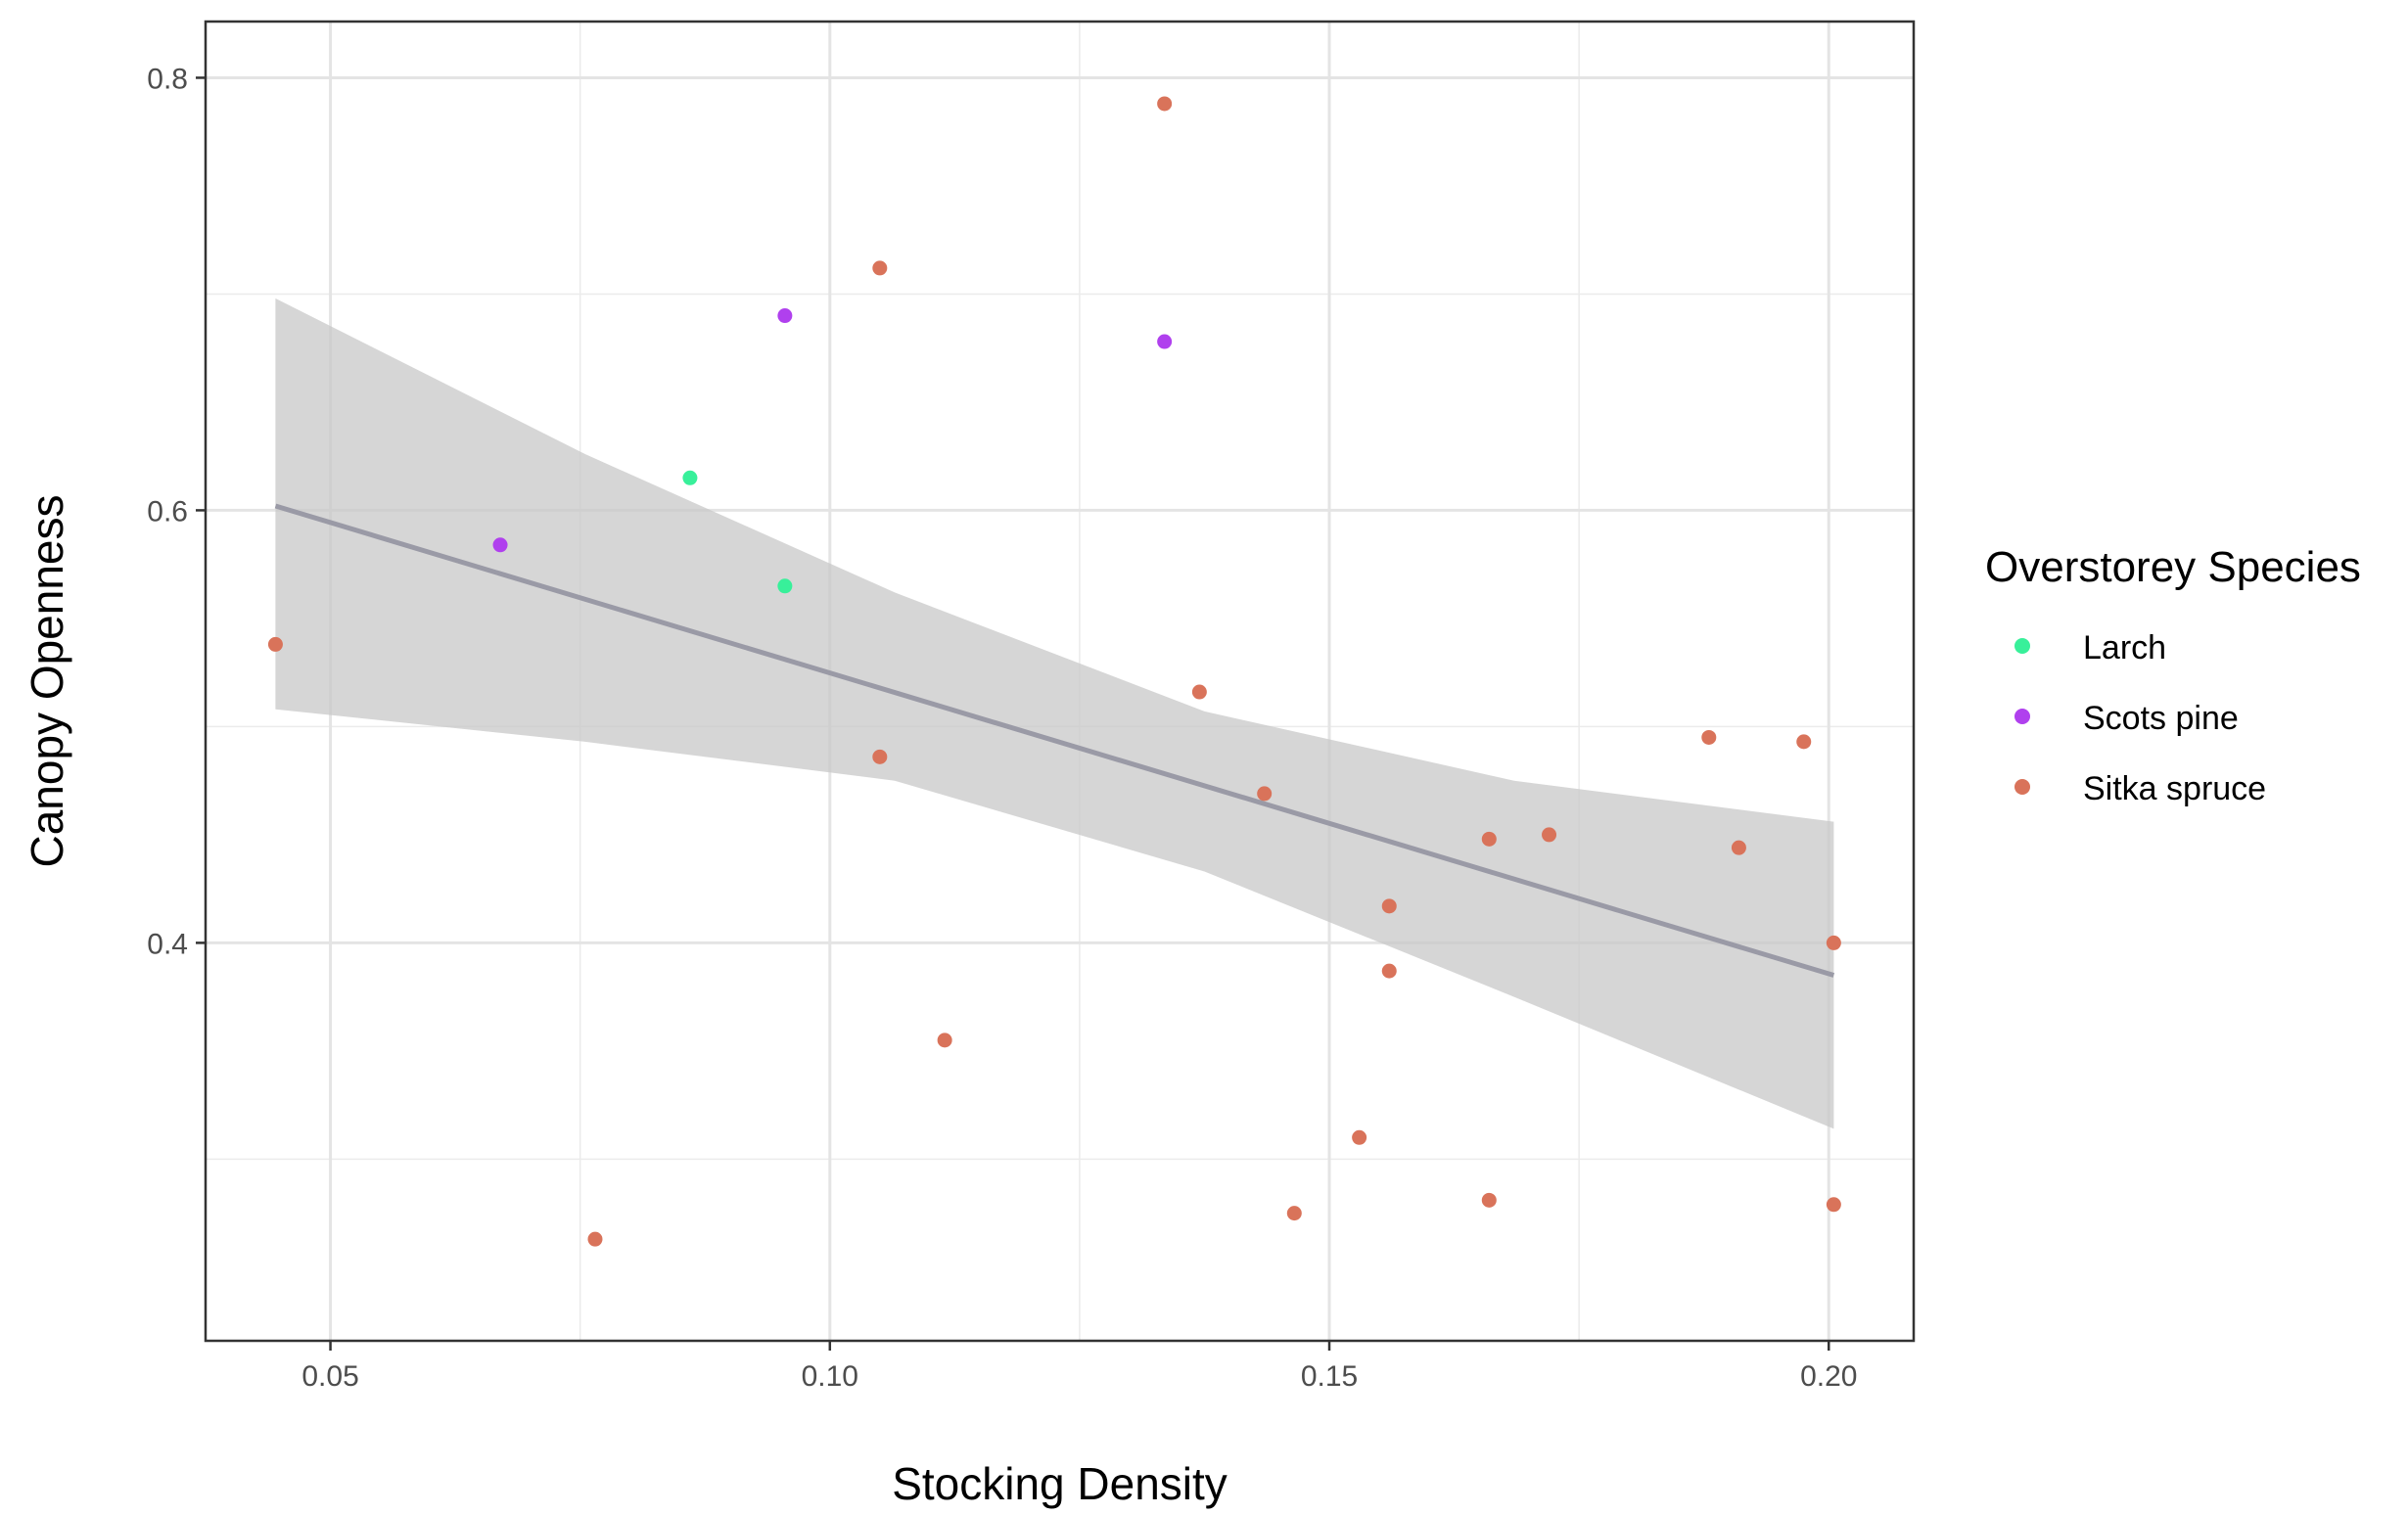 The height and width of the screenshot is (1515, 2408). I want to click on y-axis-title: Canopy Openness, so click(47, 680).